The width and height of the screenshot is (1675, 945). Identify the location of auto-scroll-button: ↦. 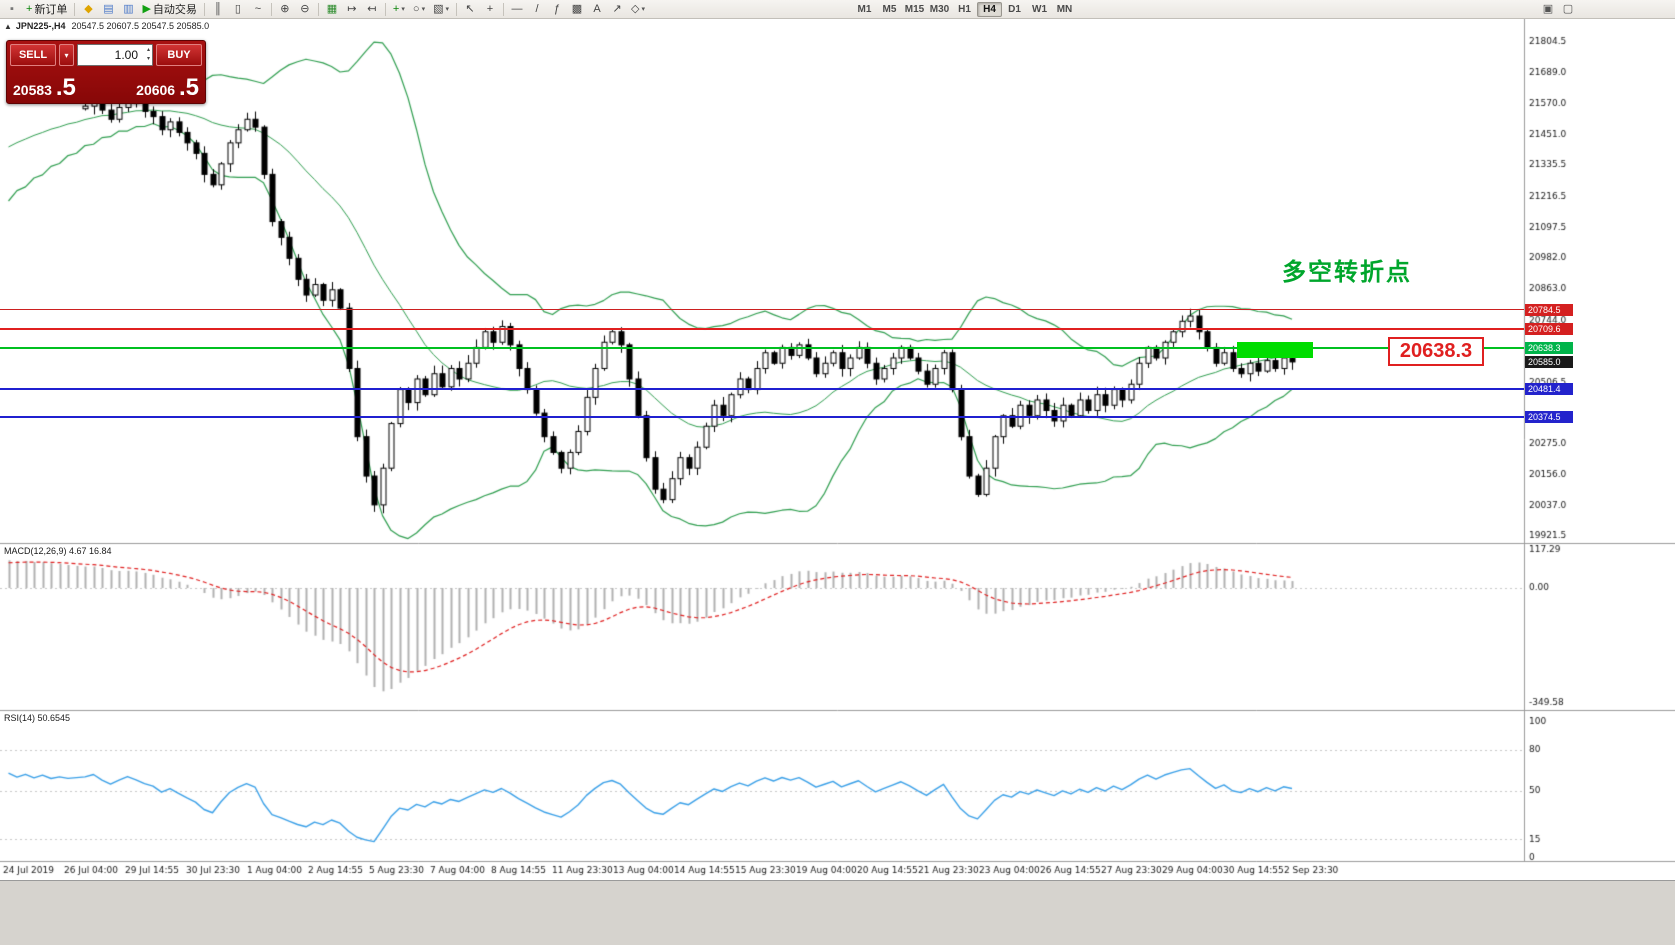
(352, 9).